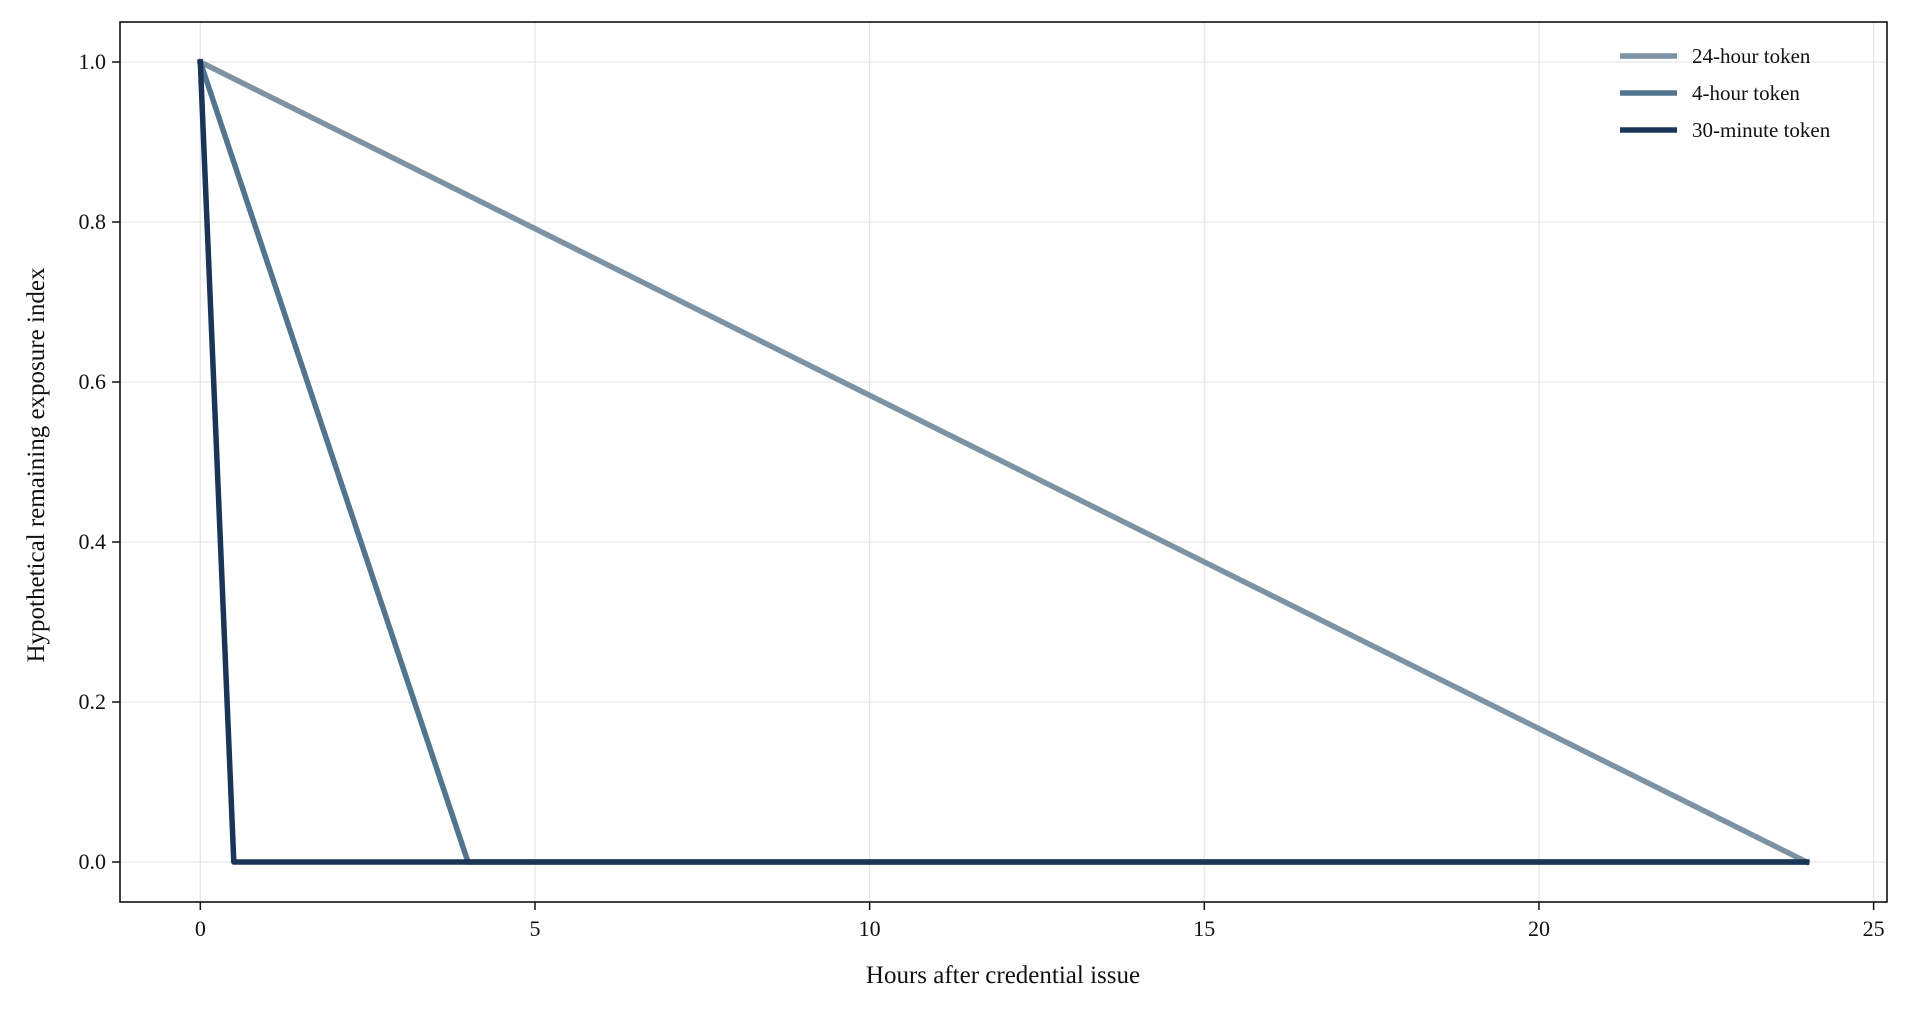 This screenshot has width=1908, height=1011. What do you see at coordinates (93, 61) in the screenshot?
I see `y-tick-label: 1.0` at bounding box center [93, 61].